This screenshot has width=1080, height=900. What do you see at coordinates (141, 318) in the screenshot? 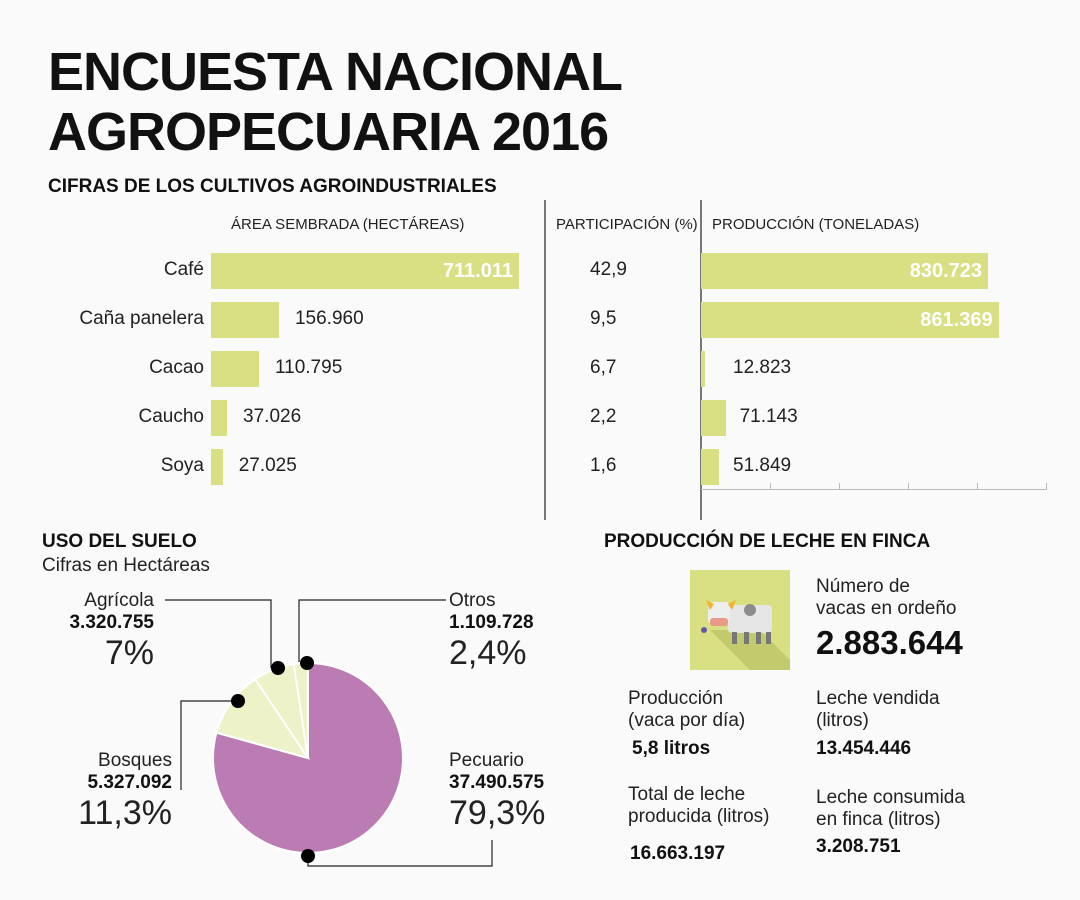
I see `crop-name: Caña panelera` at bounding box center [141, 318].